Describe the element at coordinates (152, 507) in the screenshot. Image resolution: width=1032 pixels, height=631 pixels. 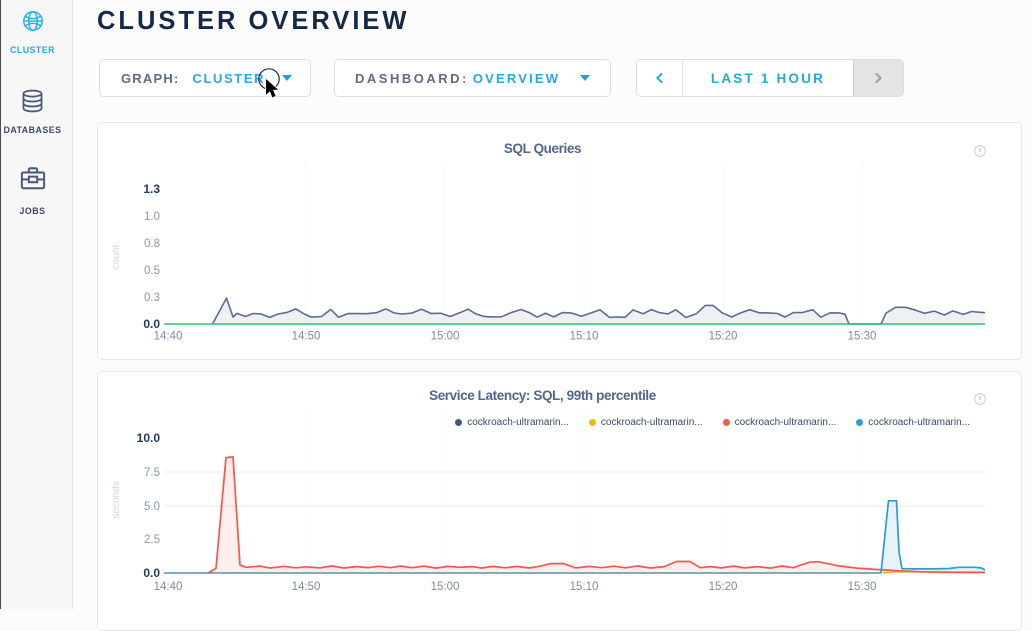
I see `svg-text: 5.0` at that location.